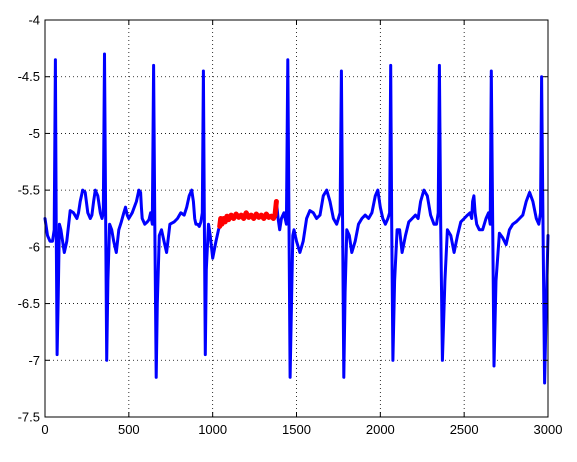 This screenshot has height=462, width=577. I want to click on x-tick-label: 1500, so click(296, 429).